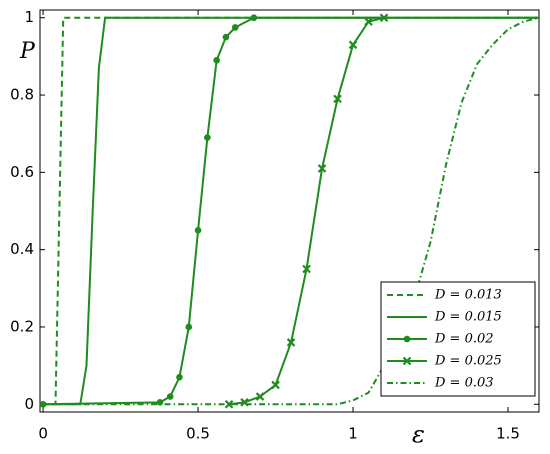 The image size is (550, 454). I want to click on legend-label: D = 0.015, so click(468, 317).